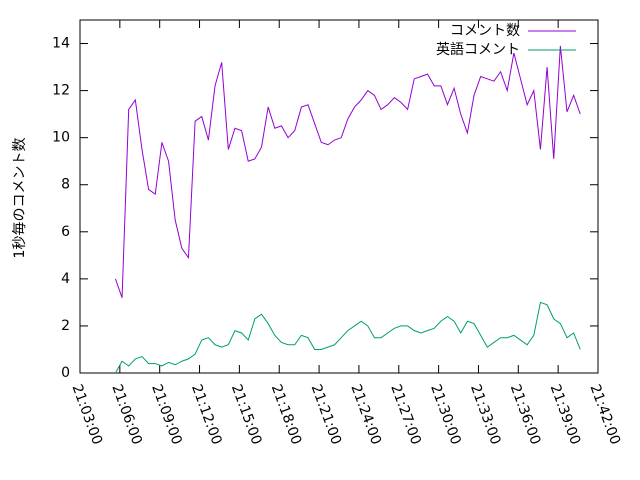 Image resolution: width=640 pixels, height=480 pixels. Describe the element at coordinates (65, 373) in the screenshot. I see `y-tick-label: 0` at that location.